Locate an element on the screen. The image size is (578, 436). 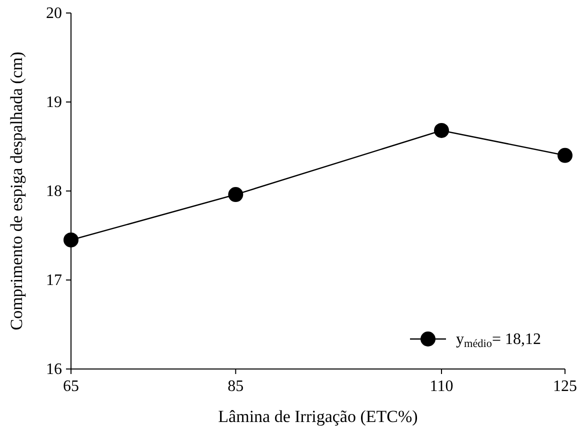
legend-label: y$_{médio}$= 18,12 is located at coordinates (498, 340).